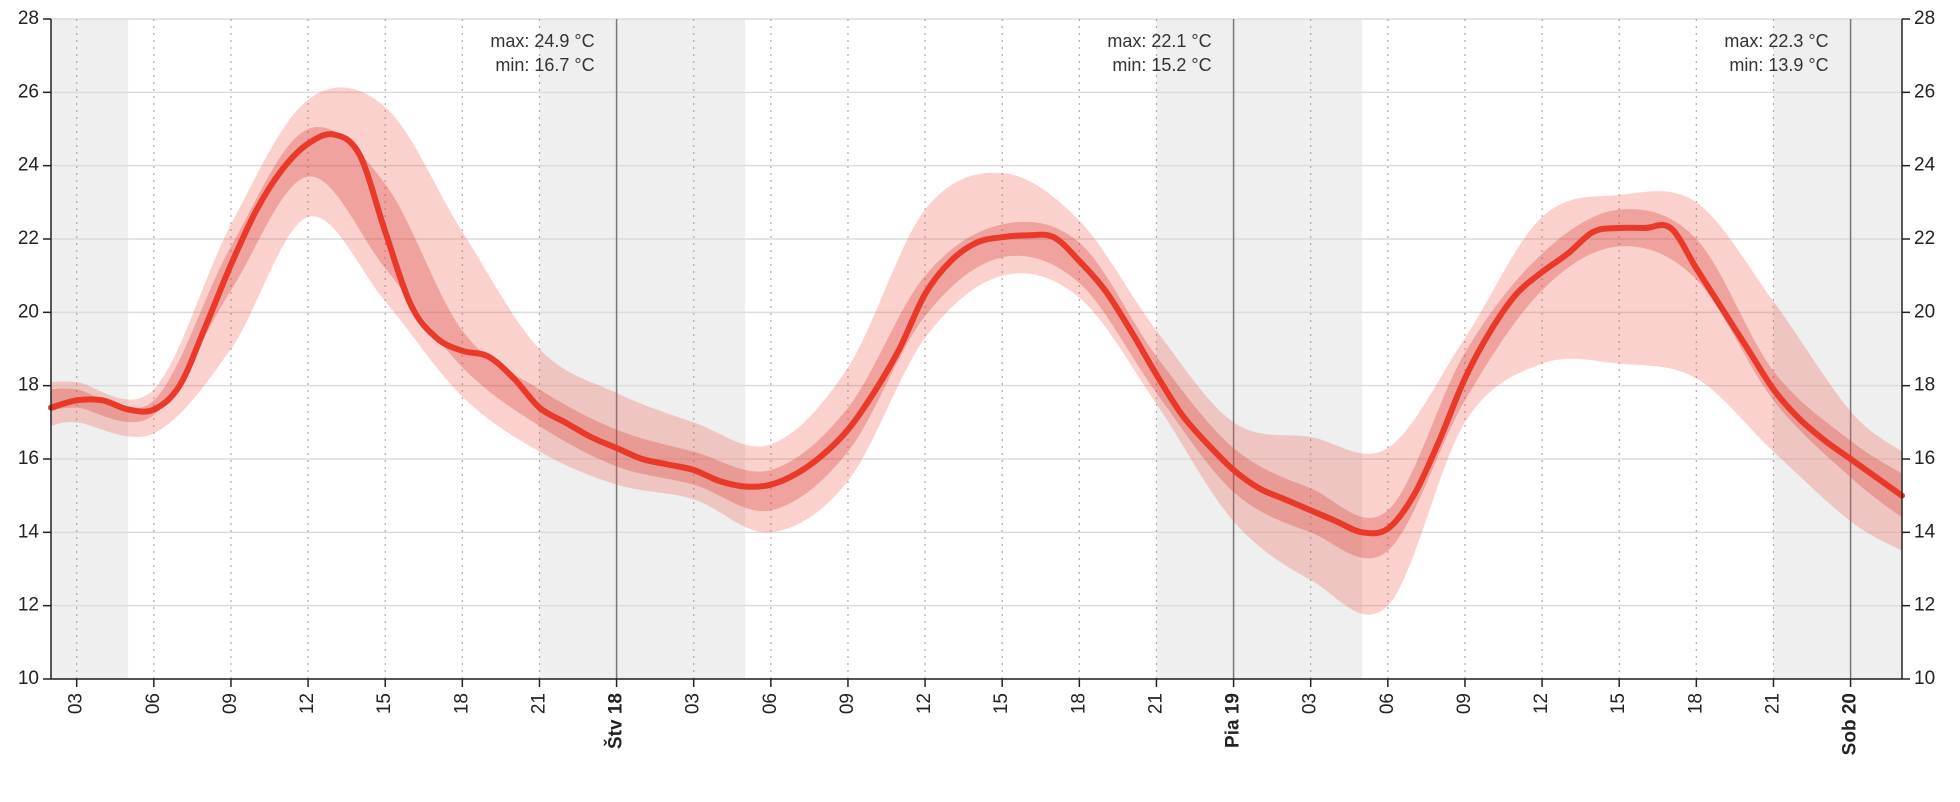  What do you see at coordinates (1233, 720) in the screenshot?
I see `x-tick-label: Pia 19` at bounding box center [1233, 720].